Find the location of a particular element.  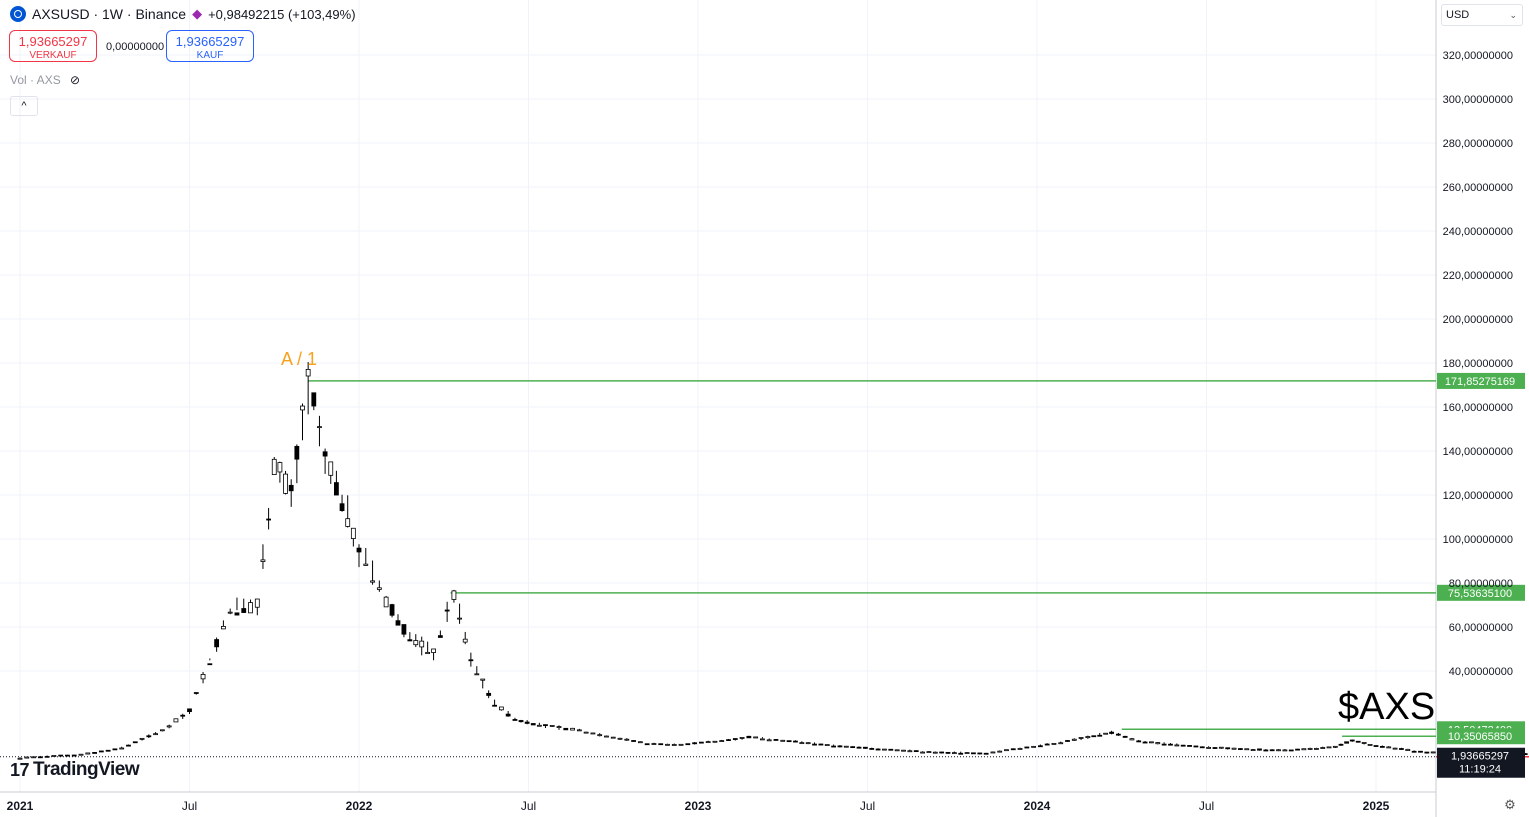

sell-button: 1,93665297 VERKAUF is located at coordinates (53, 46).